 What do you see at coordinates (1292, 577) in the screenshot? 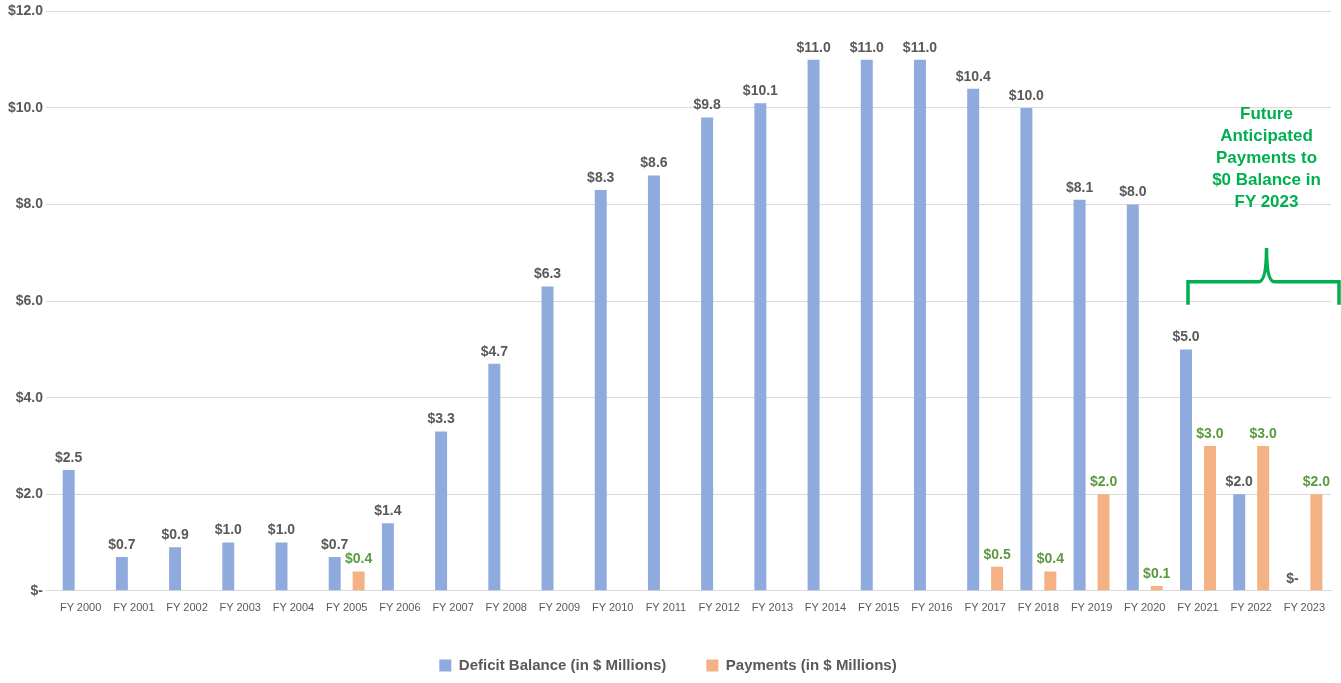
I see `data-label: $-` at bounding box center [1292, 577].